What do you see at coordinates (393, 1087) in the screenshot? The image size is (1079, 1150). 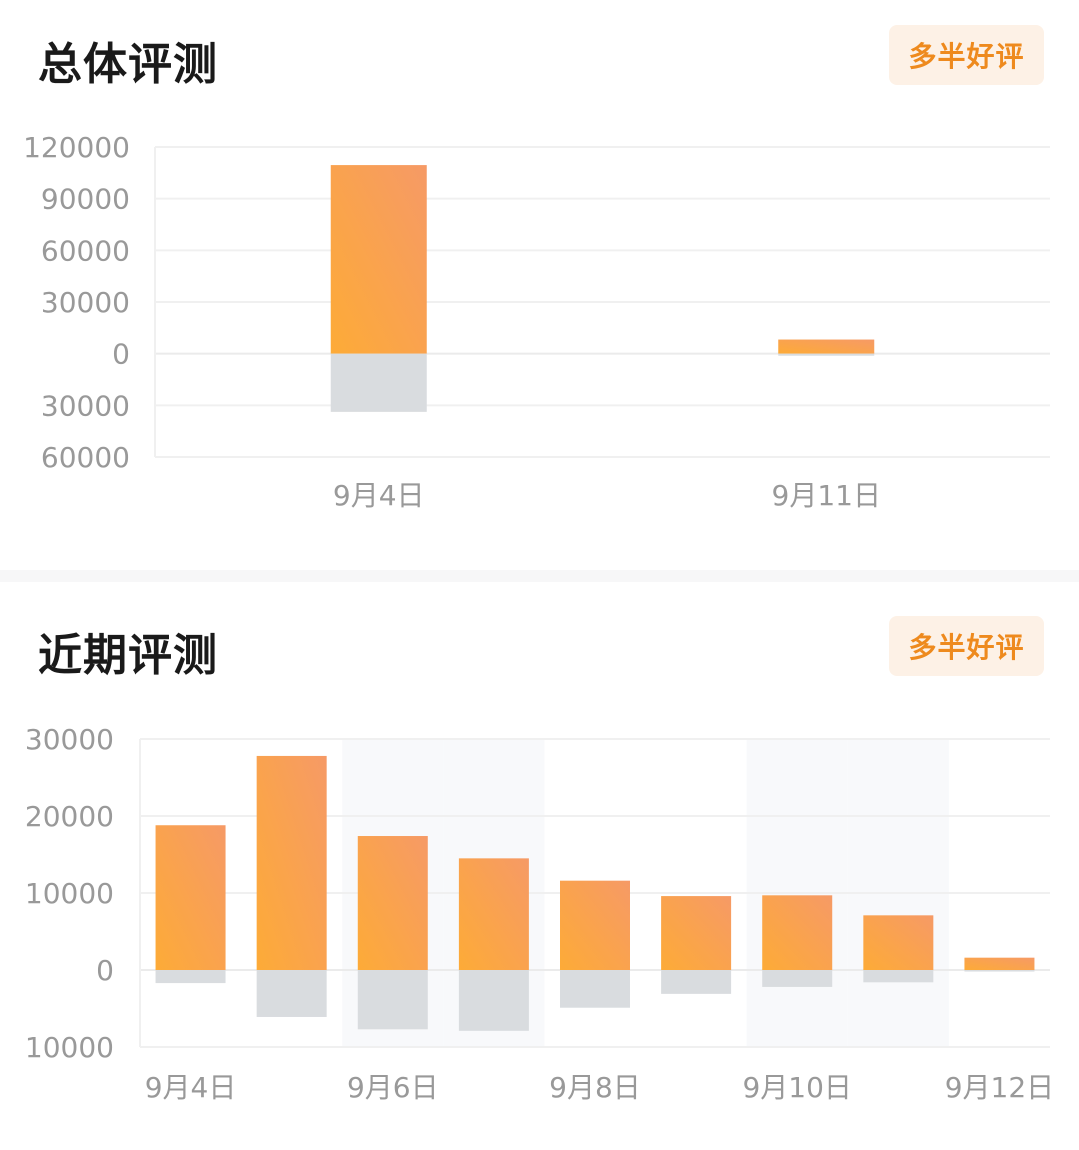 I see `x-tick-label: 9月6日` at bounding box center [393, 1087].